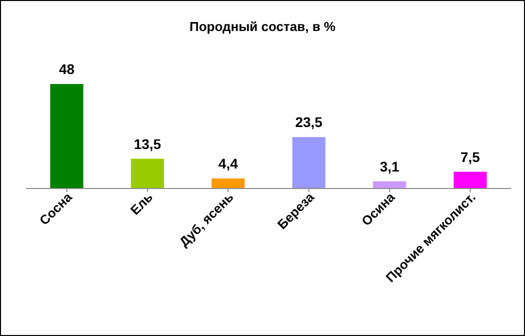  What do you see at coordinates (390, 166) in the screenshot?
I see `data-label: 3,1` at bounding box center [390, 166].